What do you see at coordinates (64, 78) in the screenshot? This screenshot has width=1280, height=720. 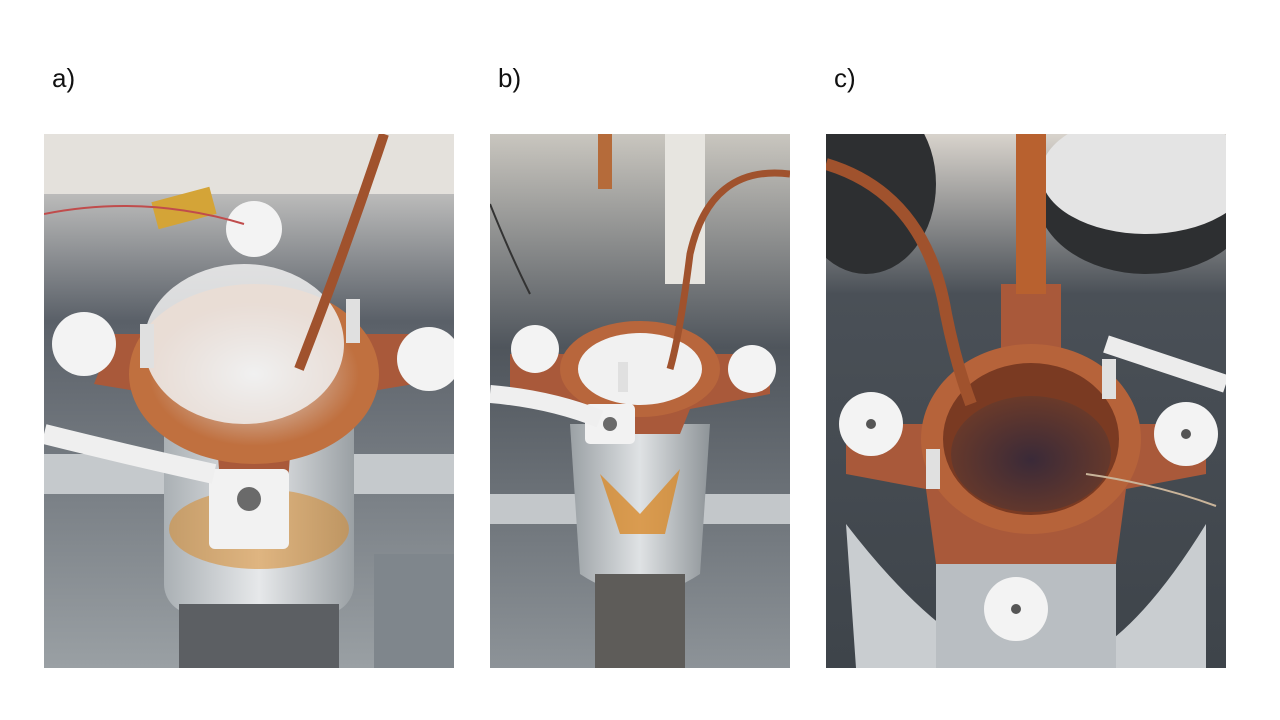 I see `panel-label-a: a)` at bounding box center [64, 78].